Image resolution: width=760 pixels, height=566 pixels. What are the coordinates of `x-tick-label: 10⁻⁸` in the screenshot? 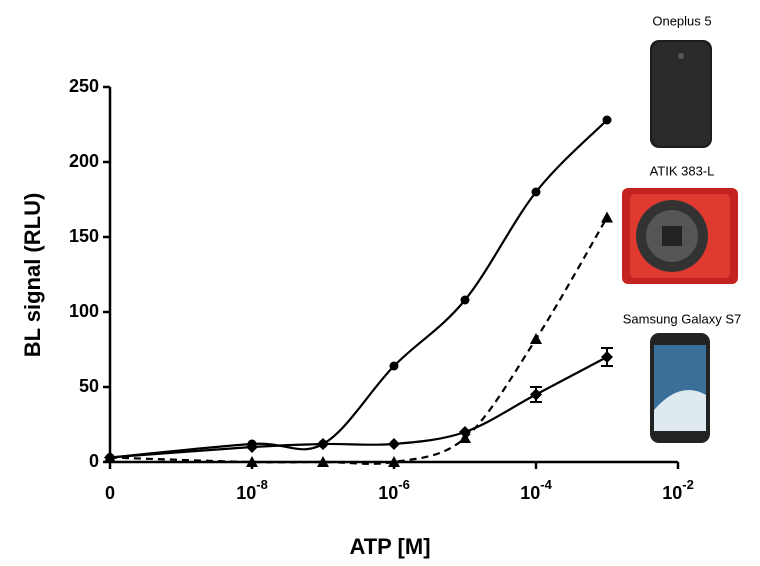 It's located at (252, 489).